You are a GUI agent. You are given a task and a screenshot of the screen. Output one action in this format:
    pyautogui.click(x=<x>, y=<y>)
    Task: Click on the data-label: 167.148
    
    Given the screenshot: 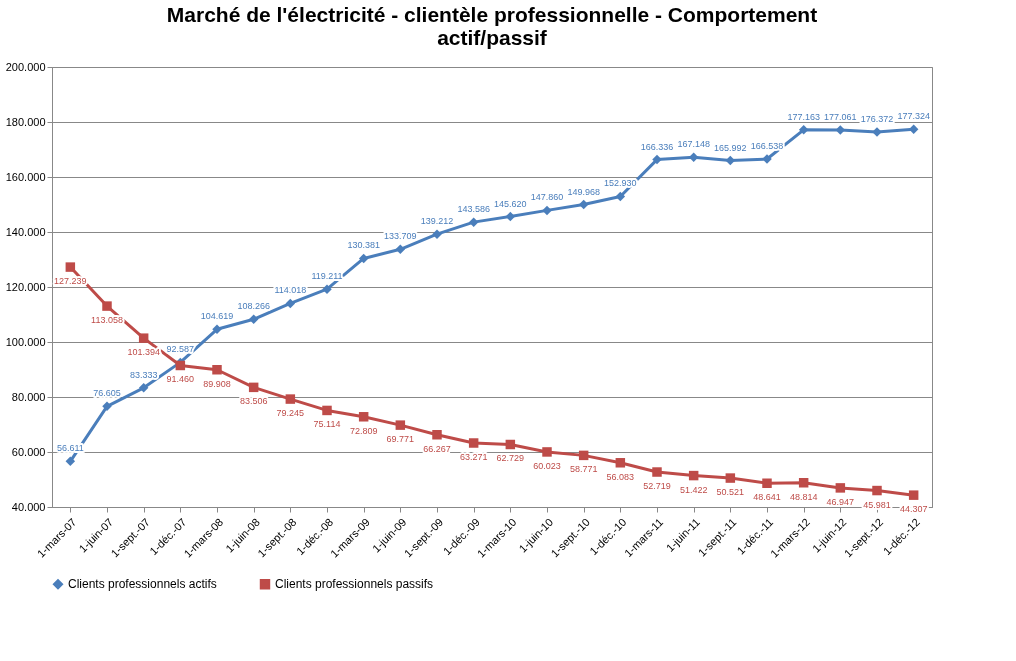 What is the action you would take?
    pyautogui.click(x=693, y=144)
    